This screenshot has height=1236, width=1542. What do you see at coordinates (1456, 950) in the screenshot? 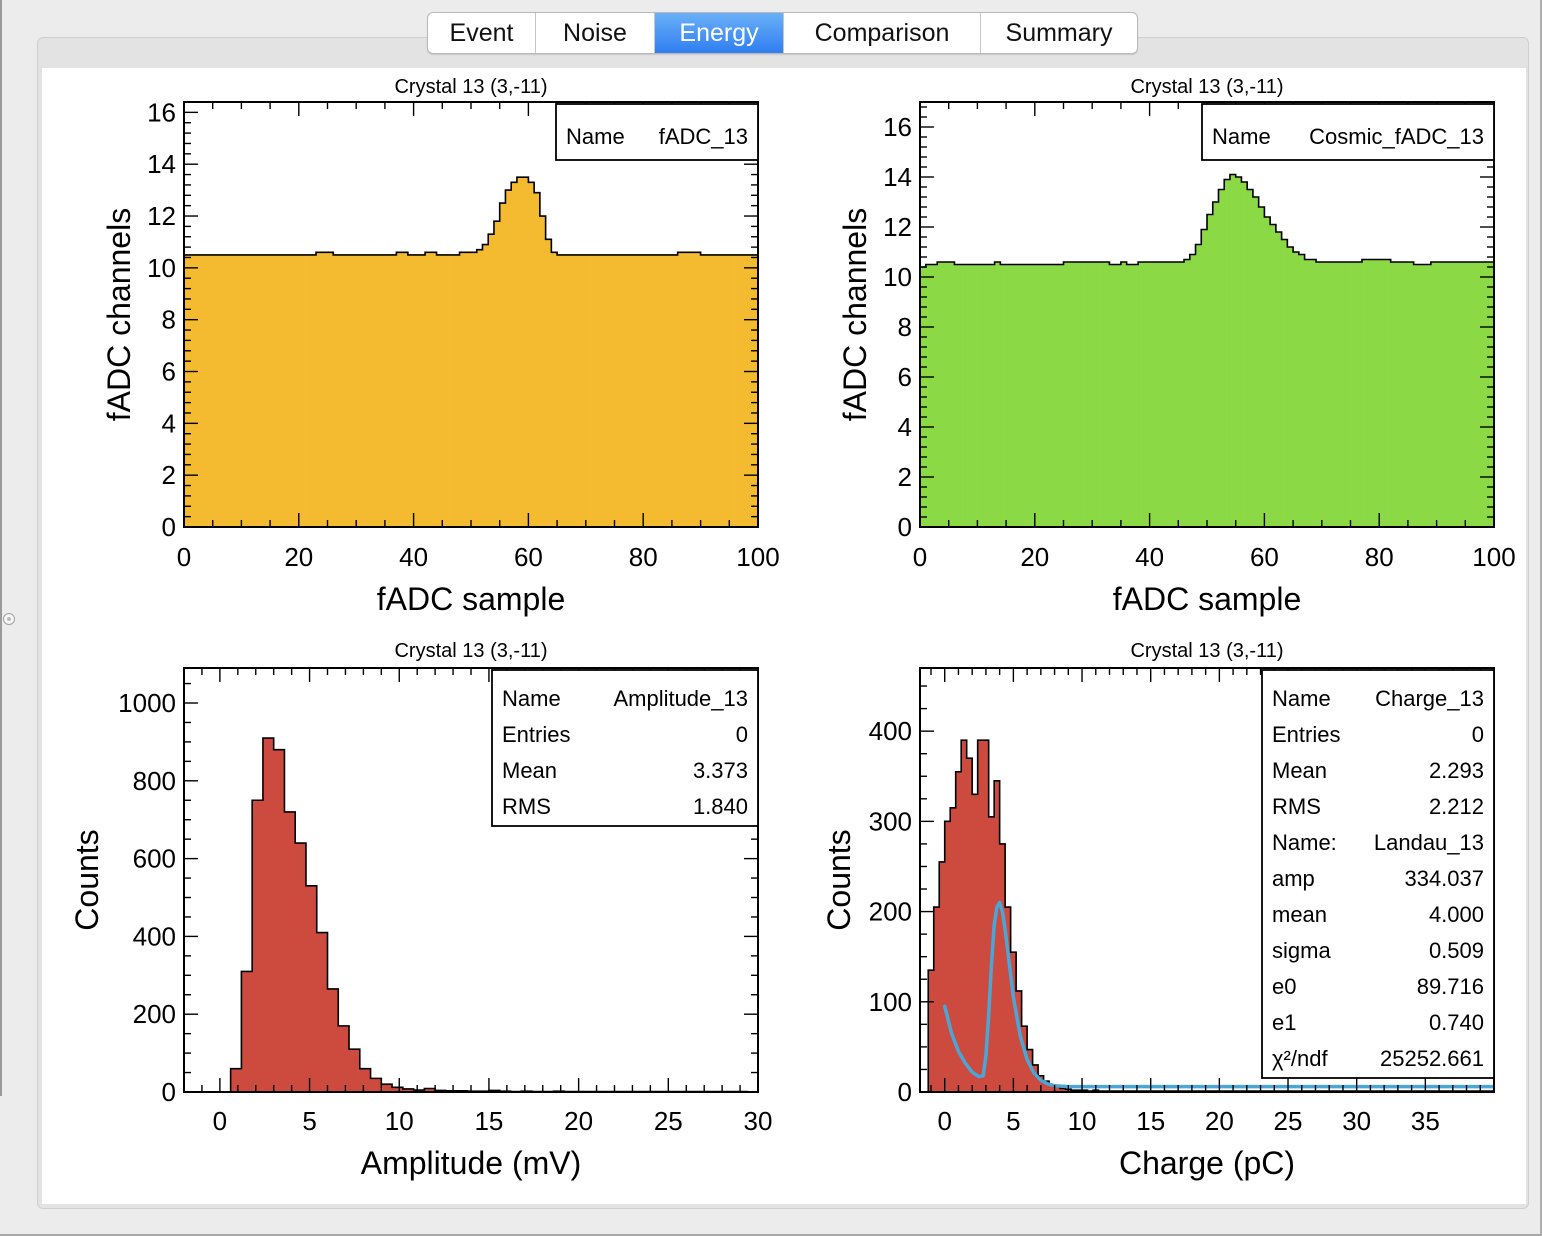
I see `stats-value: 0.509` at bounding box center [1456, 950].